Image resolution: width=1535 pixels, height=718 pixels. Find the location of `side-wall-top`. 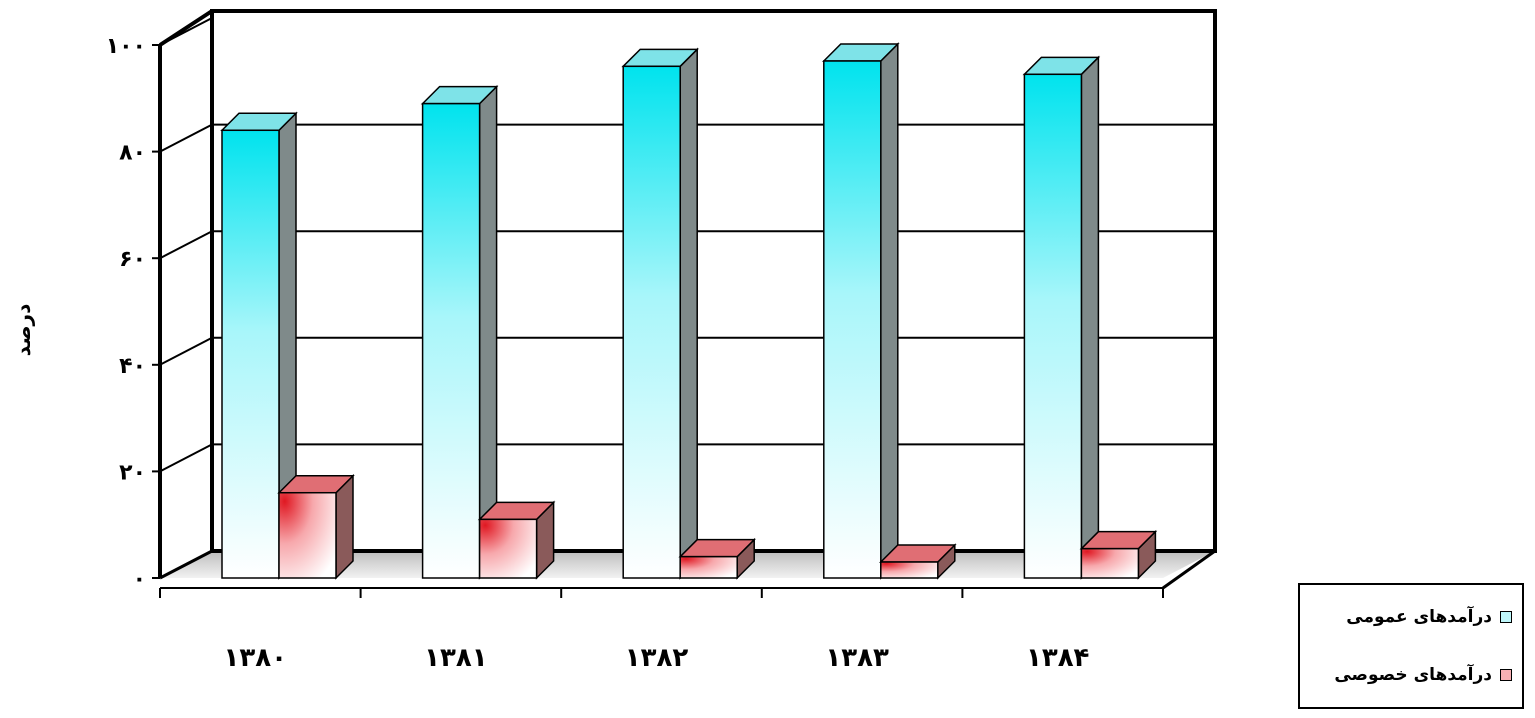

side-wall-top is located at coordinates (186, 28).